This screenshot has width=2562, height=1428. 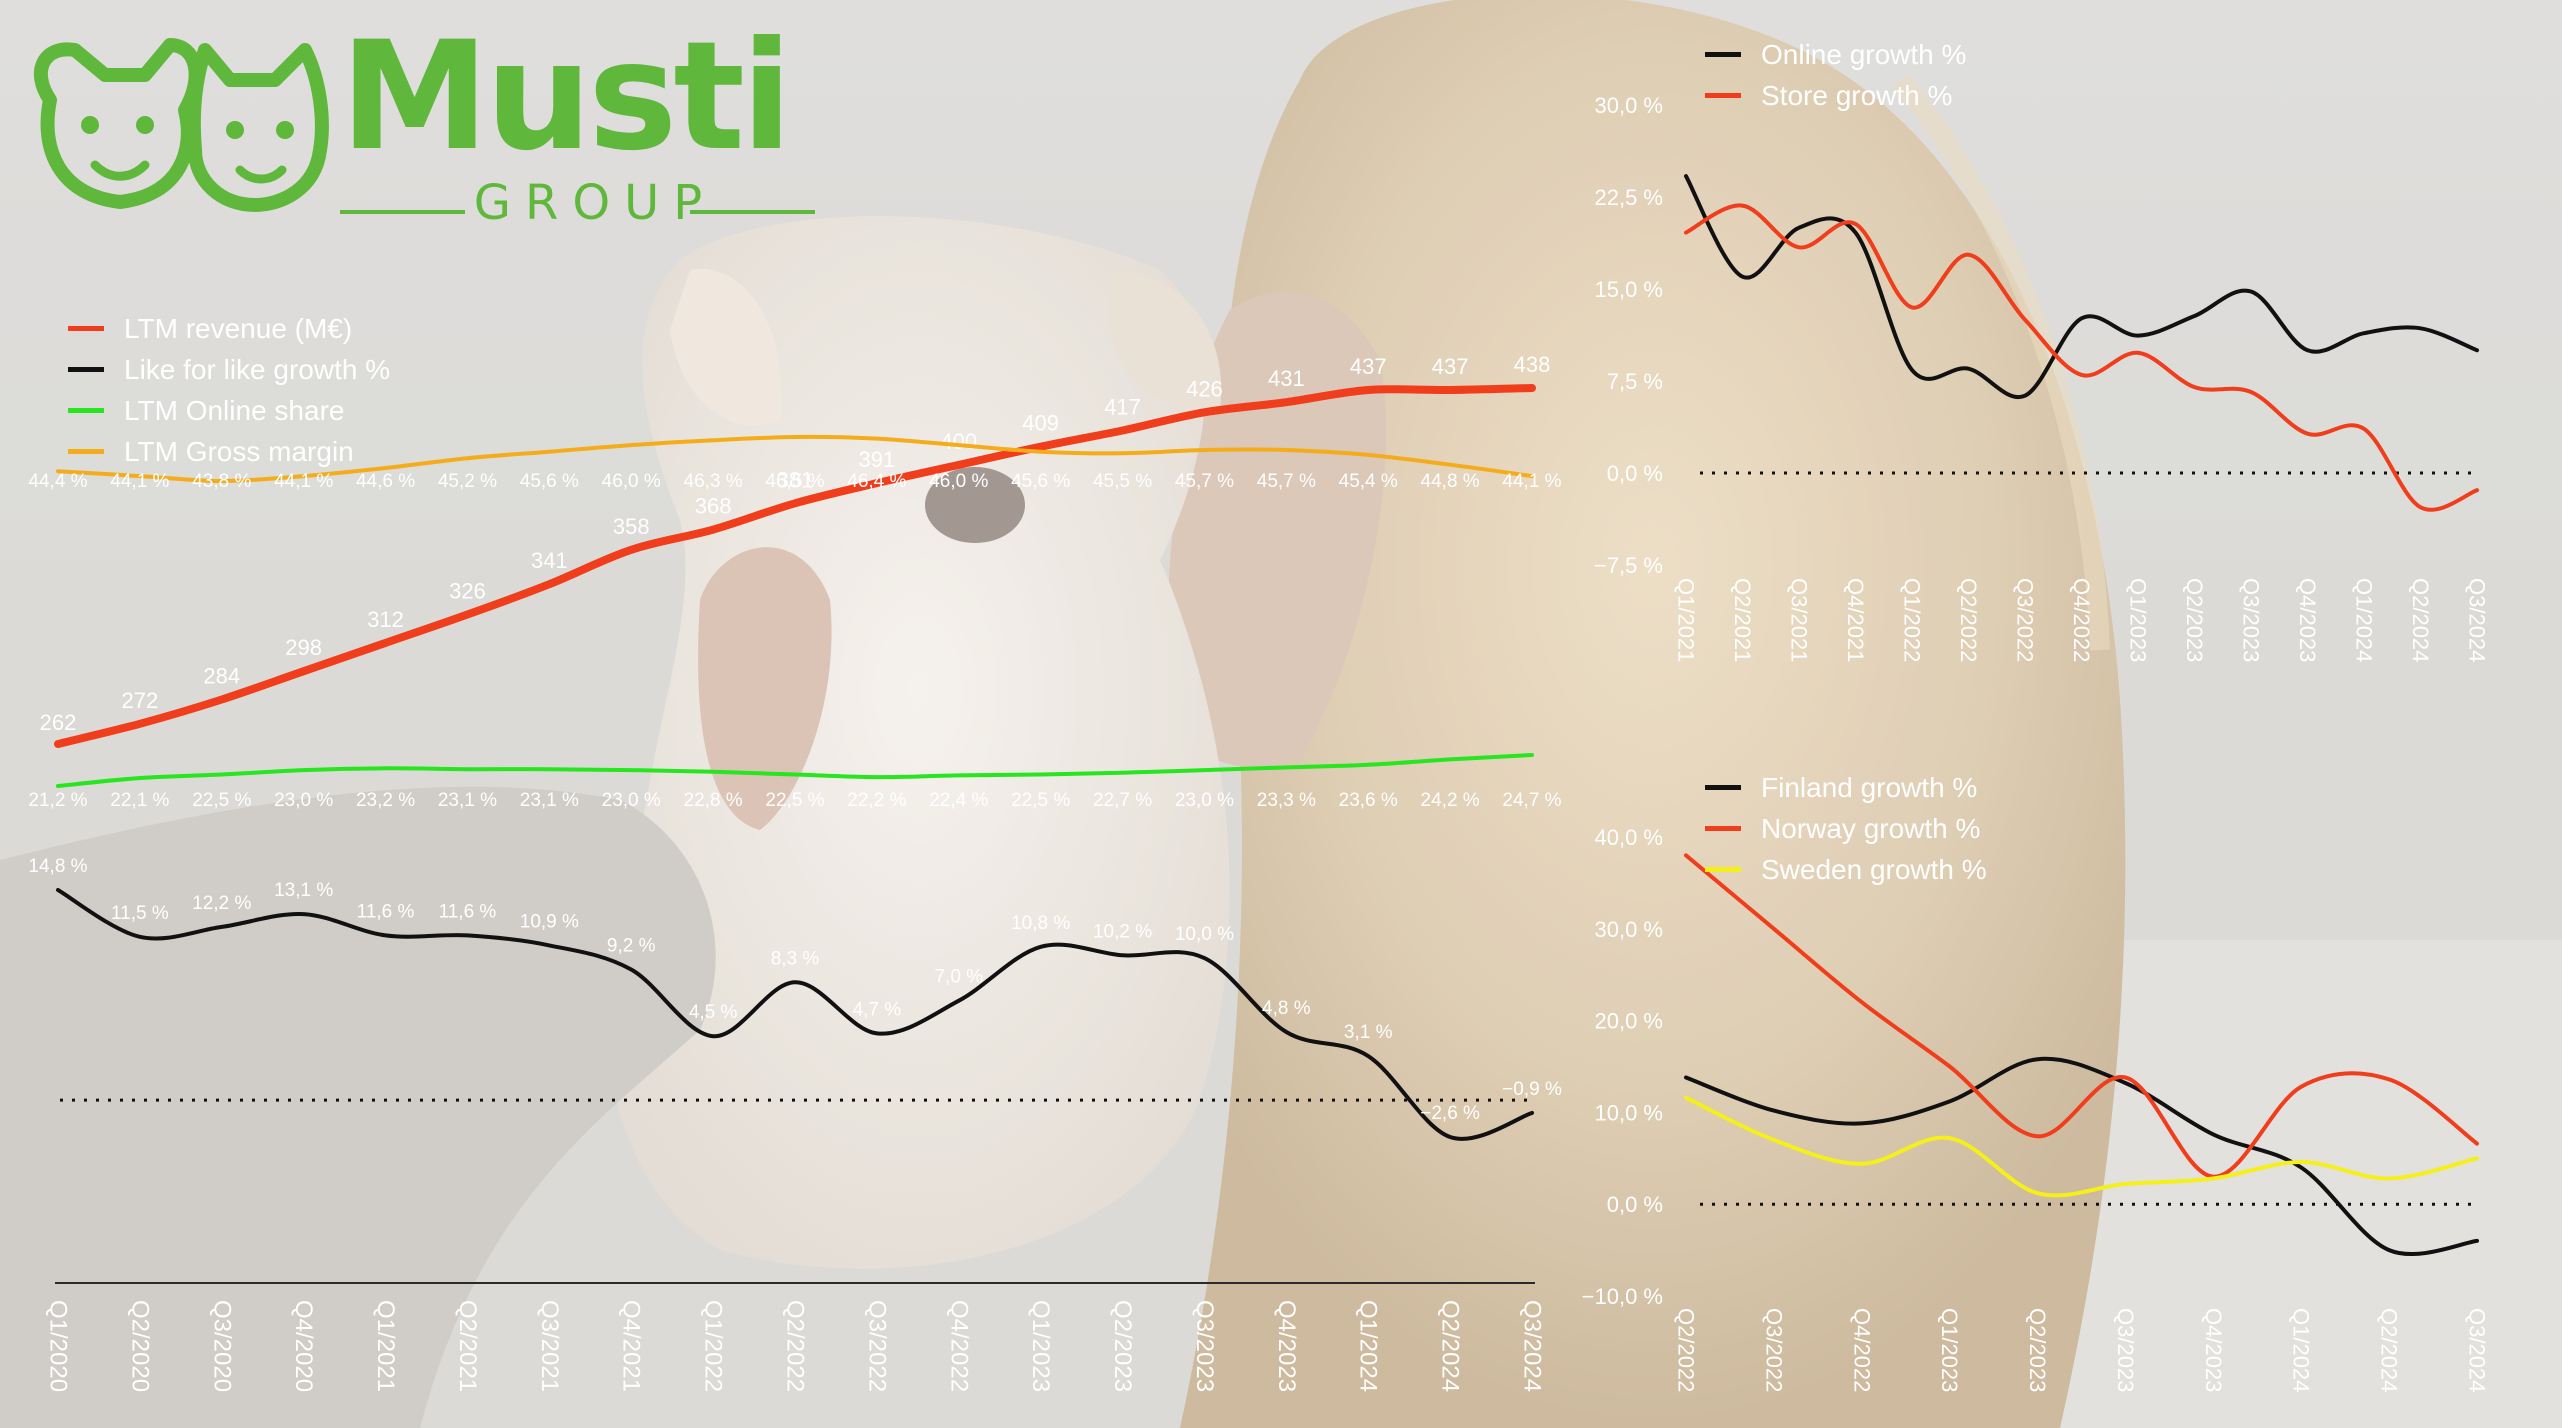 What do you see at coordinates (1855, 620) in the screenshot?
I see `x-tick-label: Q4/2021` at bounding box center [1855, 620].